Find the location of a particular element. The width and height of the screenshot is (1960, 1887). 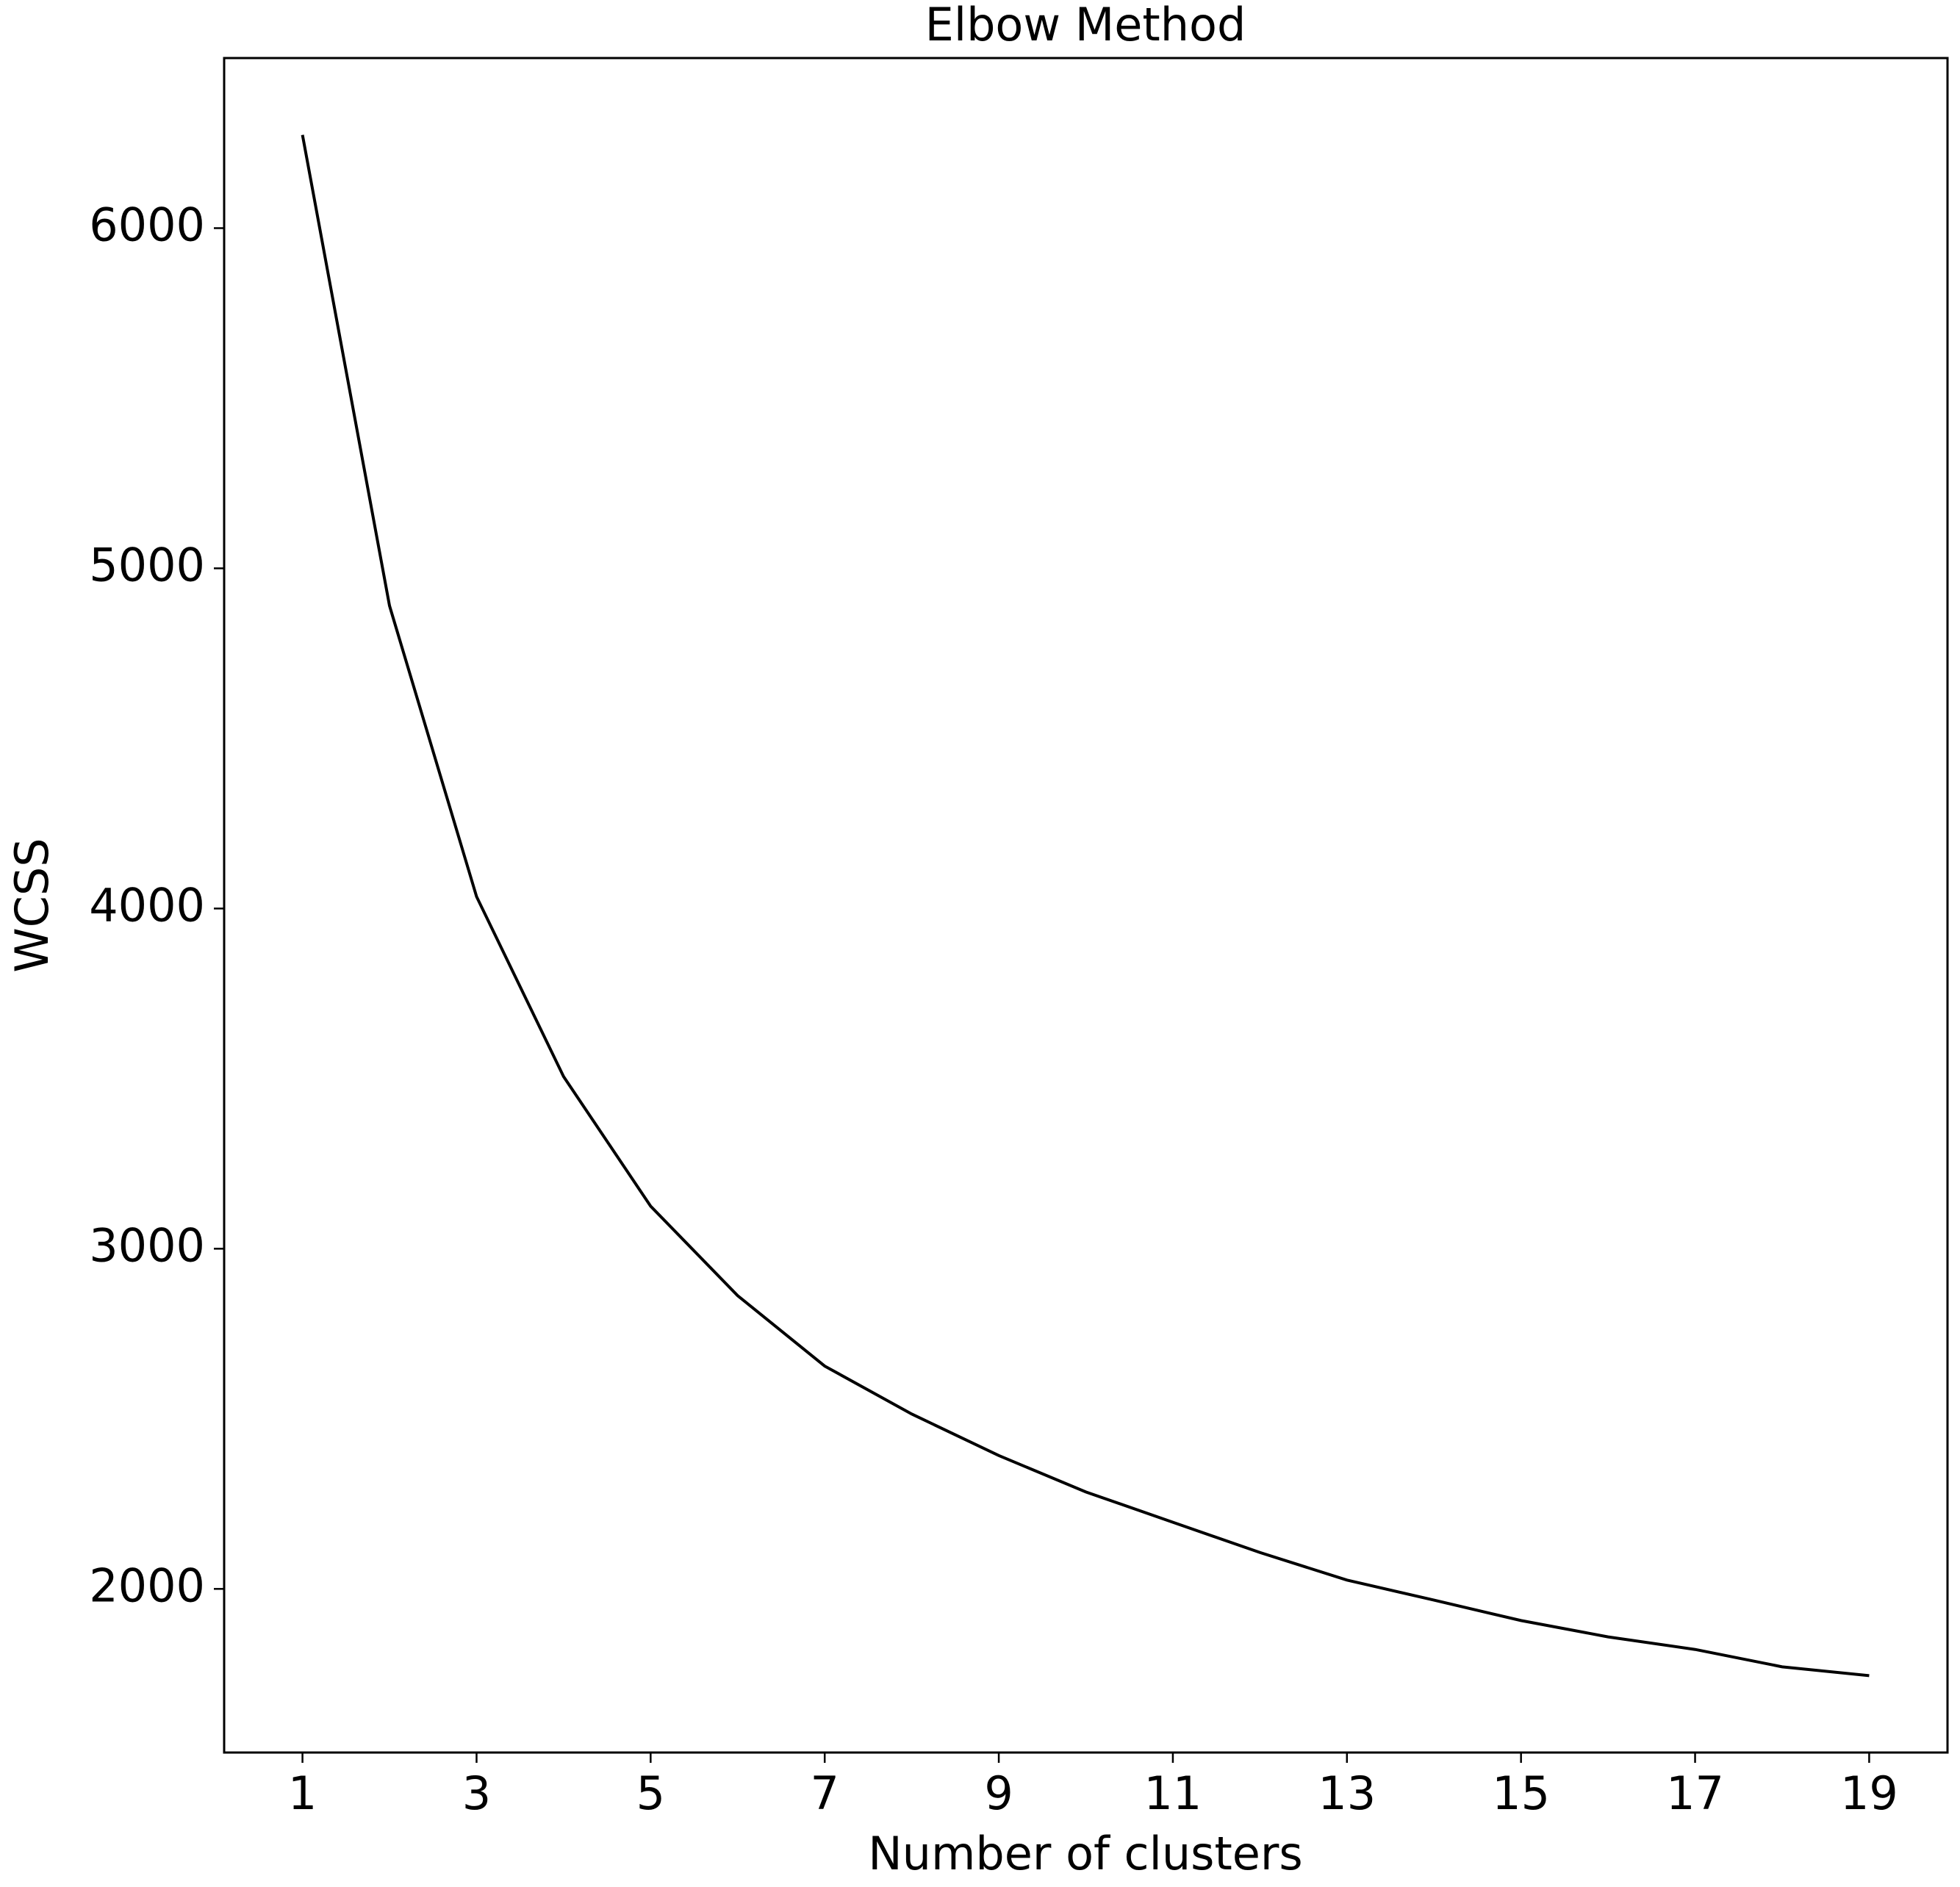

x-tick-label: 5 is located at coordinates (650, 1793).